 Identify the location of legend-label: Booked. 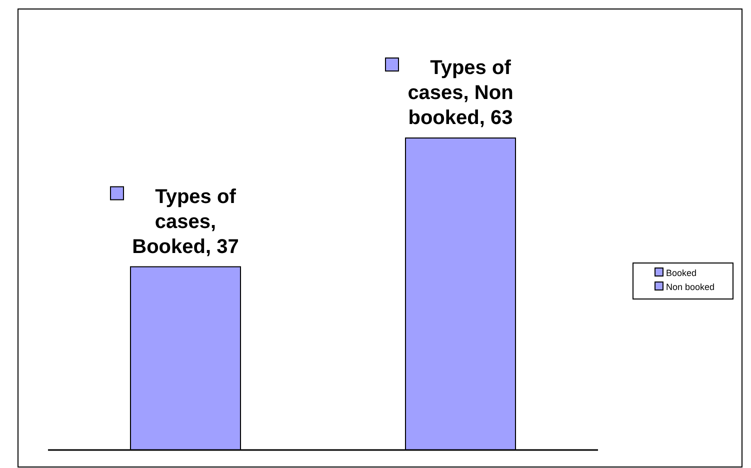
(681, 273).